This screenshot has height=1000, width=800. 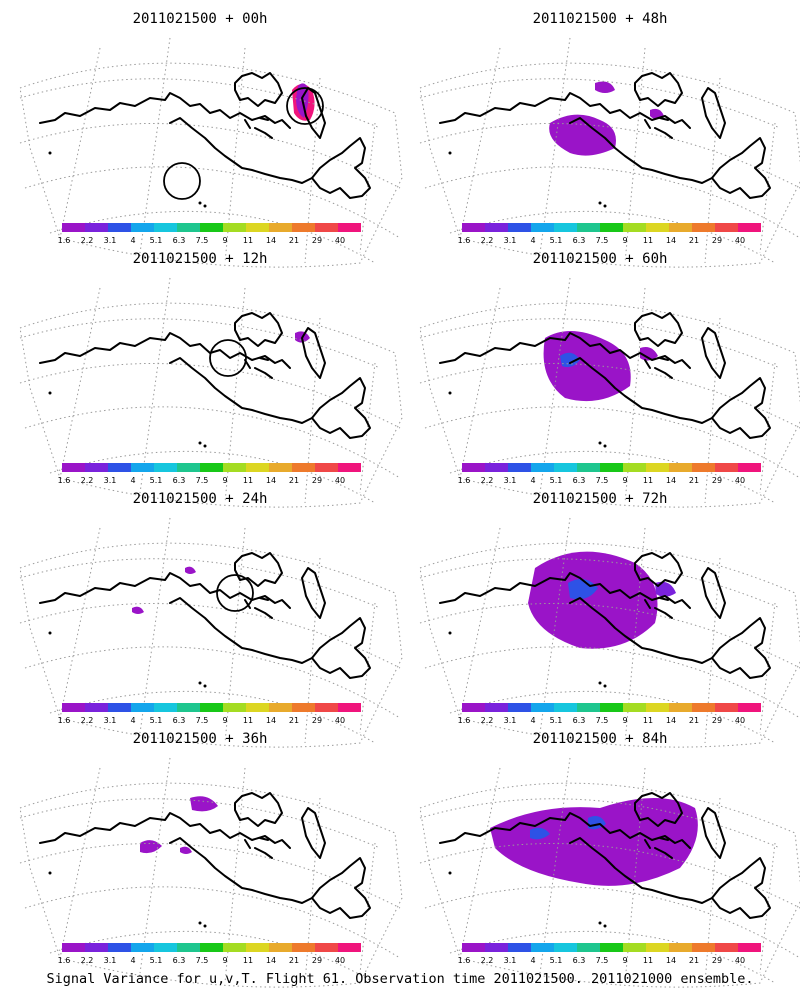 I want to click on observation-circle, so click(x=305, y=106).